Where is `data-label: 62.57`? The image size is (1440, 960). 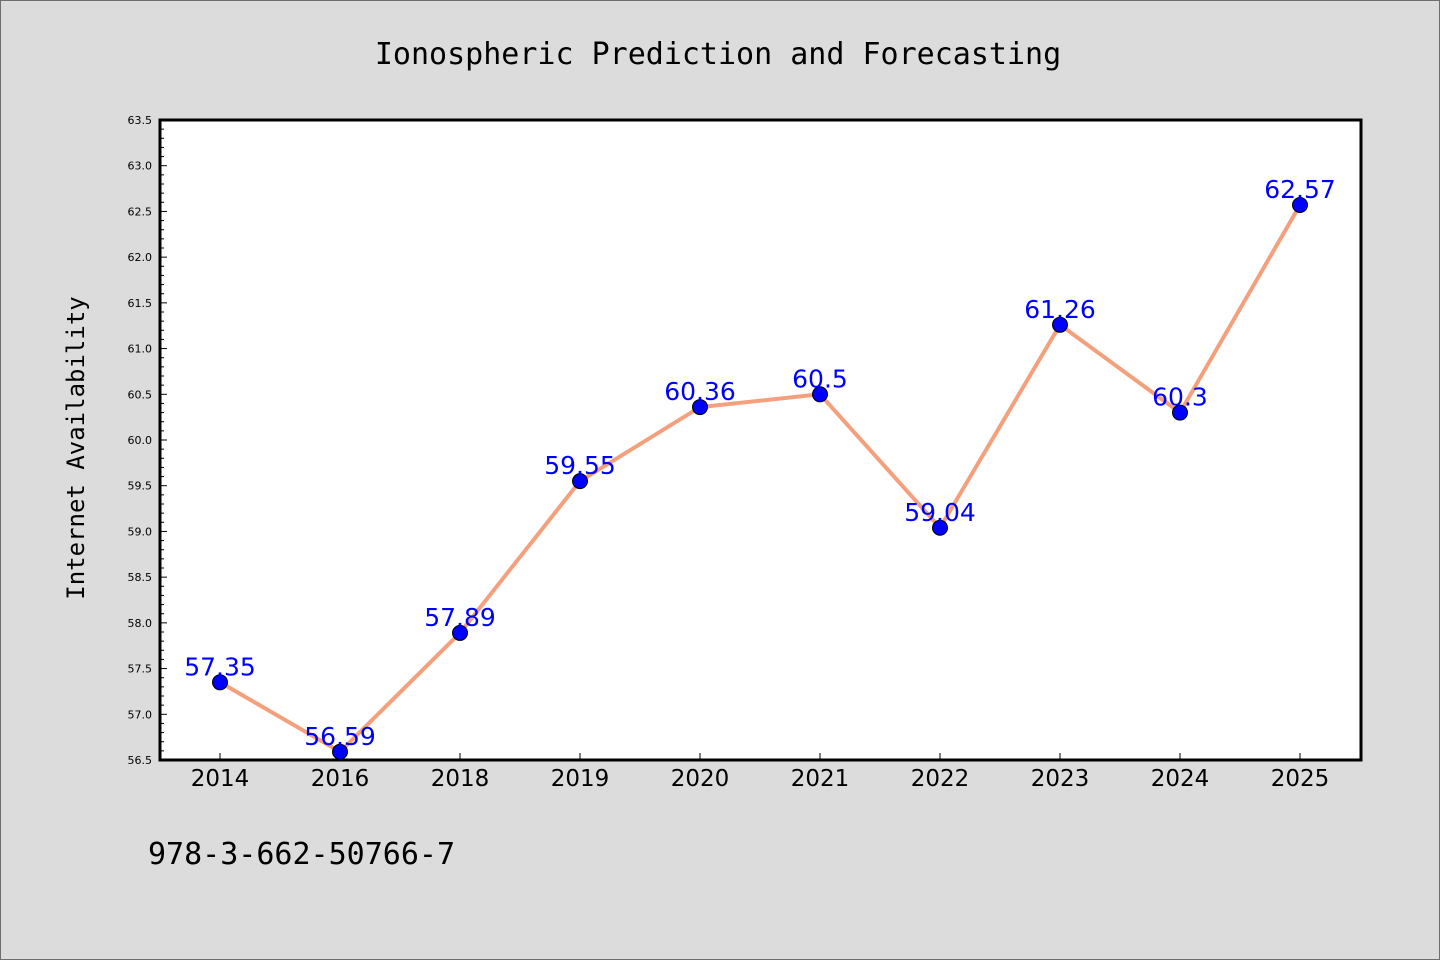 data-label: 62.57 is located at coordinates (1300, 189).